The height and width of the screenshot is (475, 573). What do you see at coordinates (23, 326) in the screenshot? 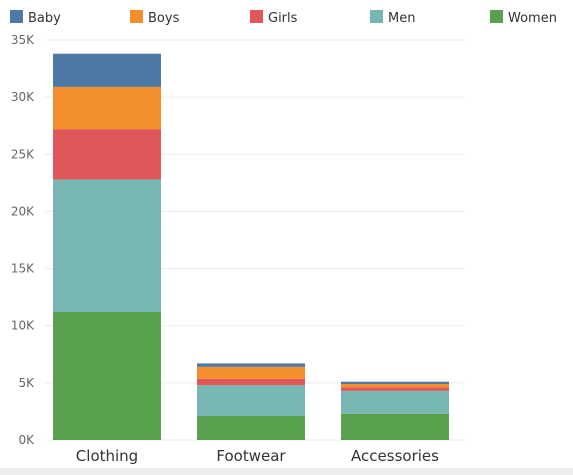
I see `y-tick-label: 10K` at bounding box center [23, 326].